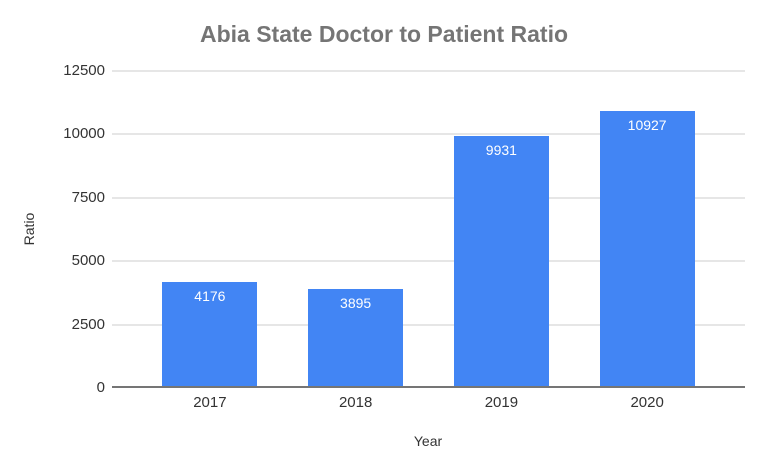 Image resolution: width=768 pixels, height=475 pixels. Describe the element at coordinates (428, 441) in the screenshot. I see `x-axis-title: Year` at that location.